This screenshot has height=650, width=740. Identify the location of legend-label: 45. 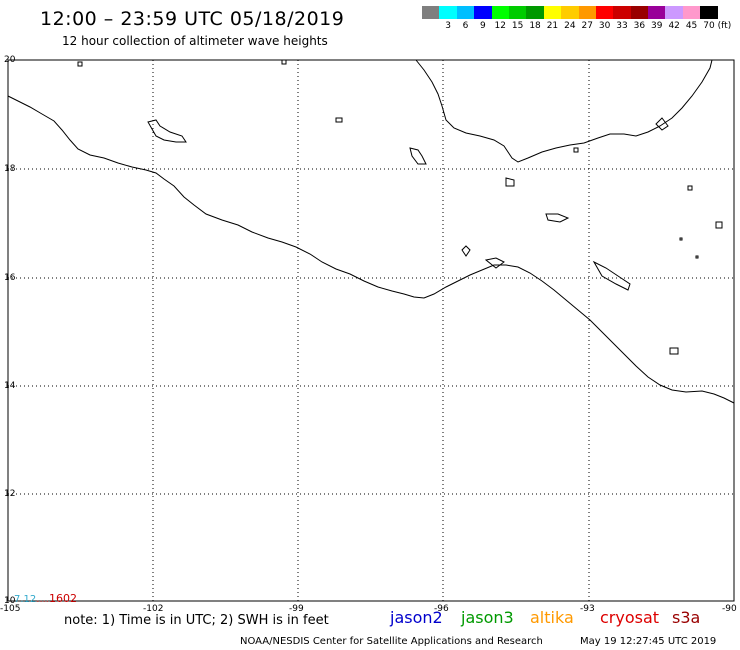
(691, 26).